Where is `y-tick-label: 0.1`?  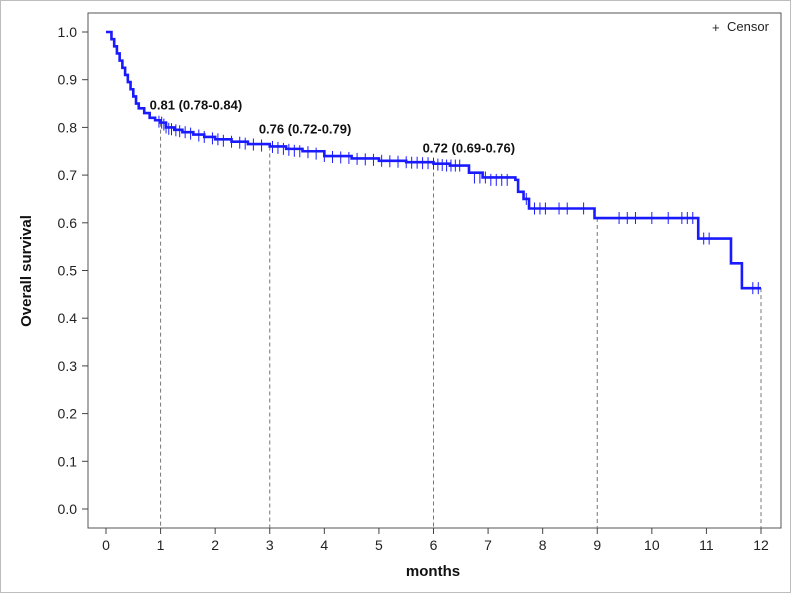
y-tick-label: 0.1 is located at coordinates (68, 461).